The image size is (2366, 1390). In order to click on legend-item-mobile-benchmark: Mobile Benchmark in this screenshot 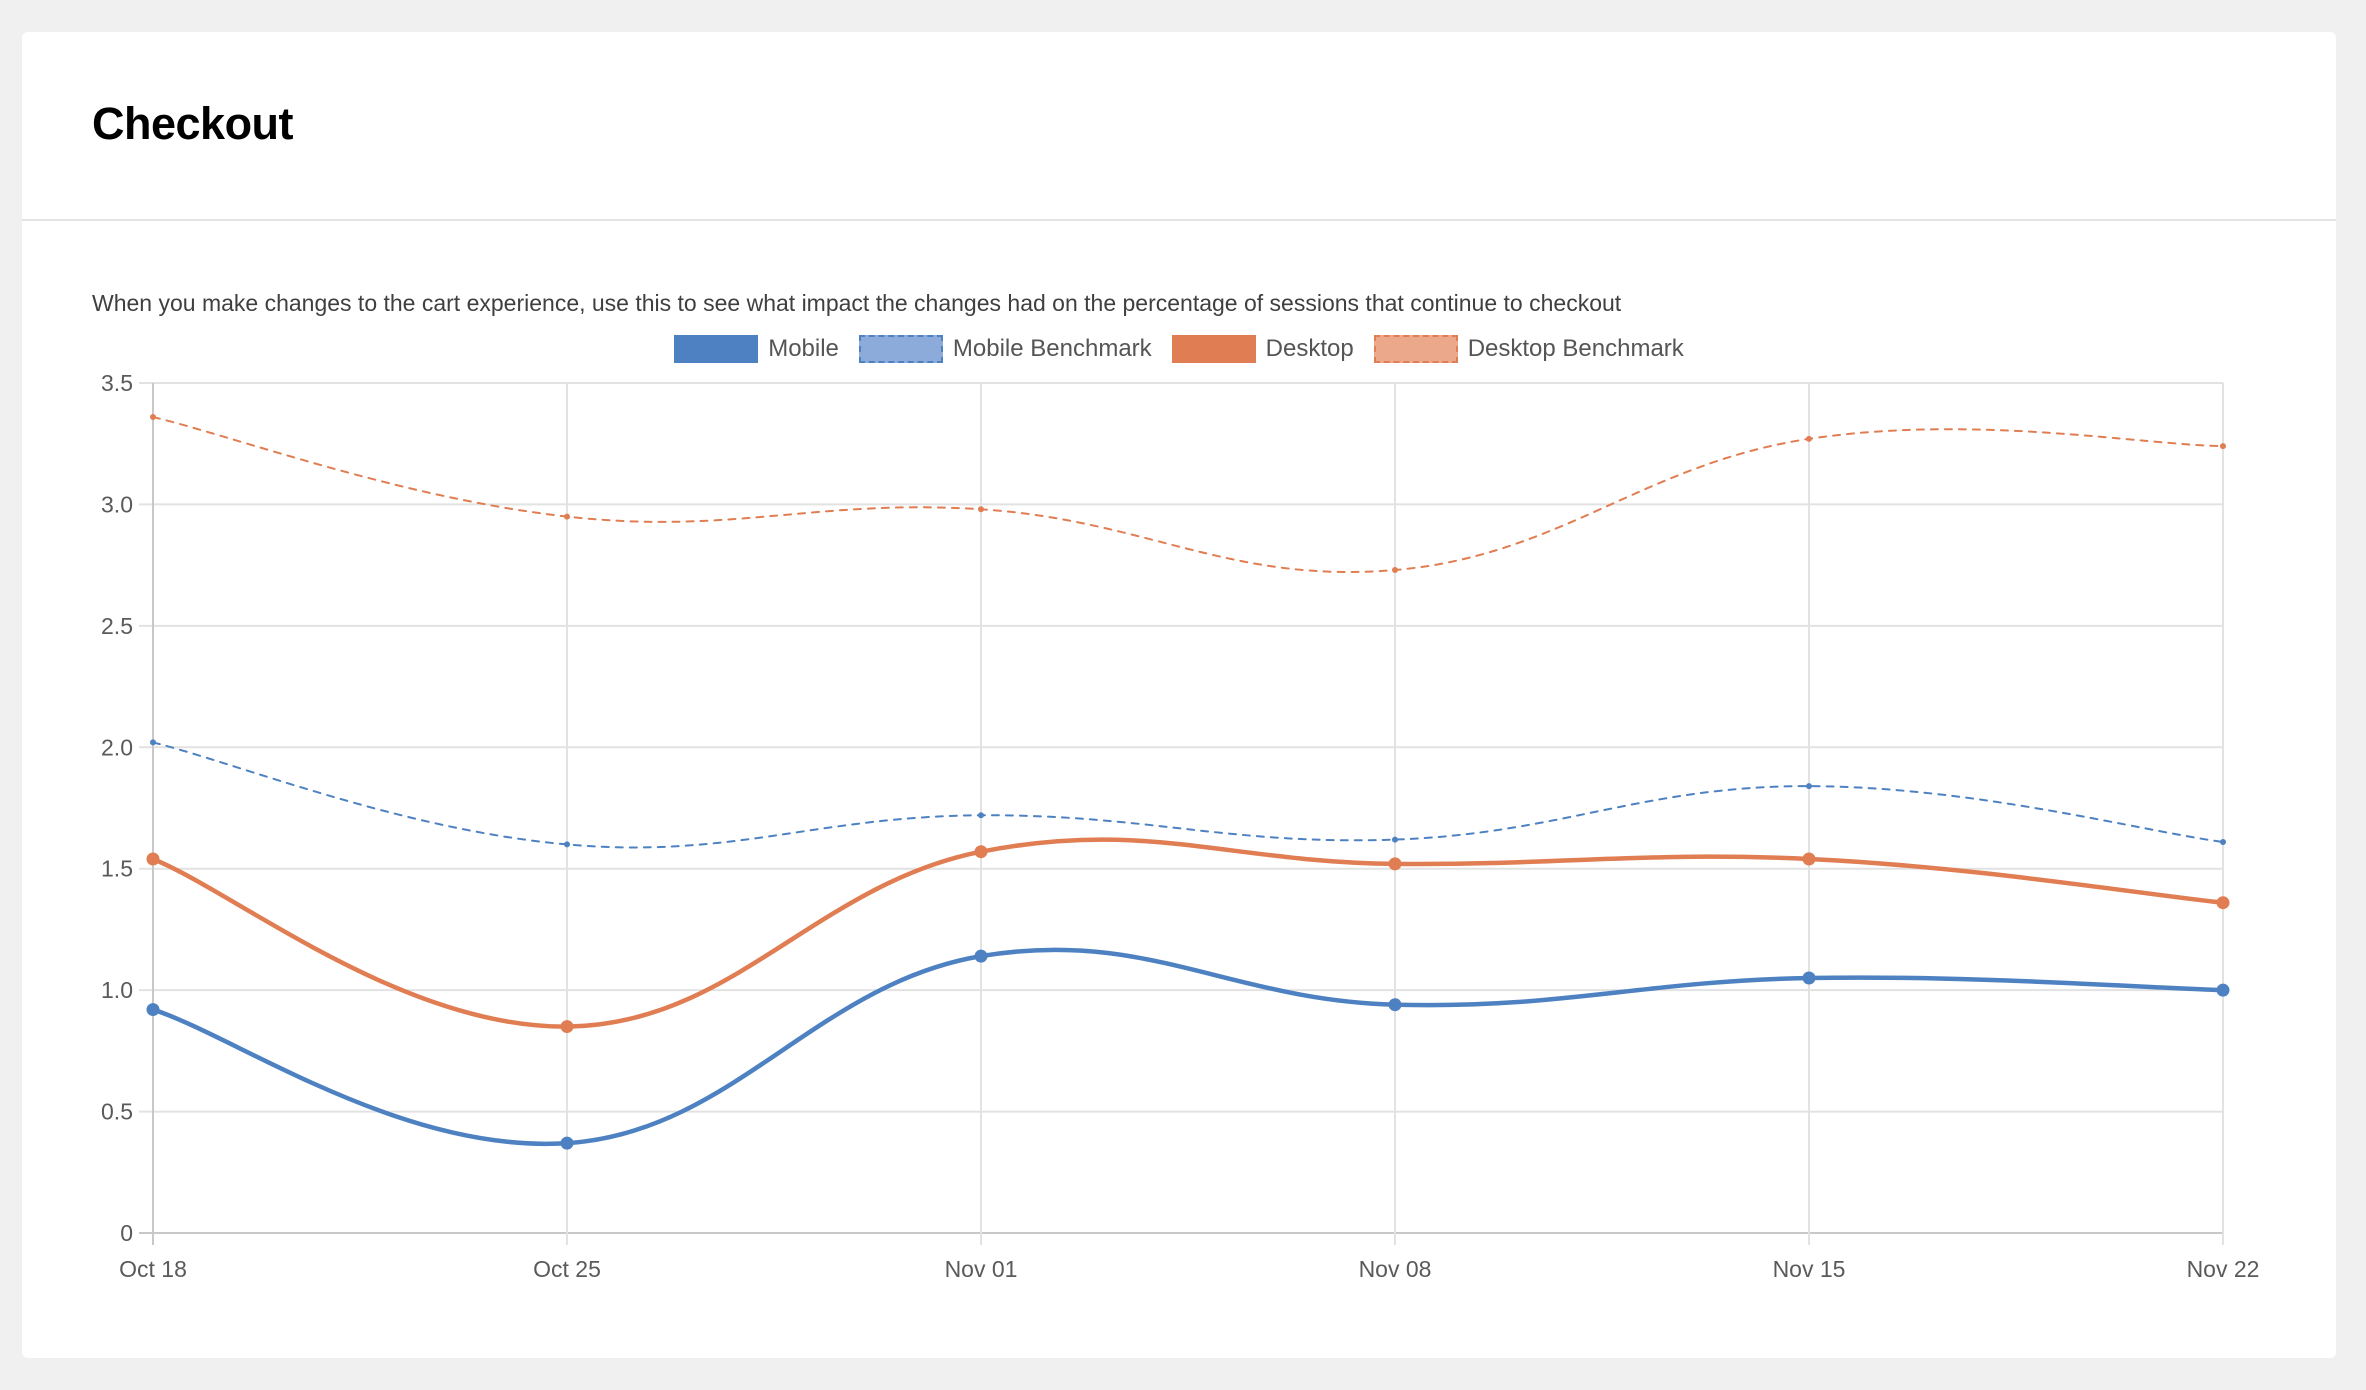, I will do `click(1005, 349)`.